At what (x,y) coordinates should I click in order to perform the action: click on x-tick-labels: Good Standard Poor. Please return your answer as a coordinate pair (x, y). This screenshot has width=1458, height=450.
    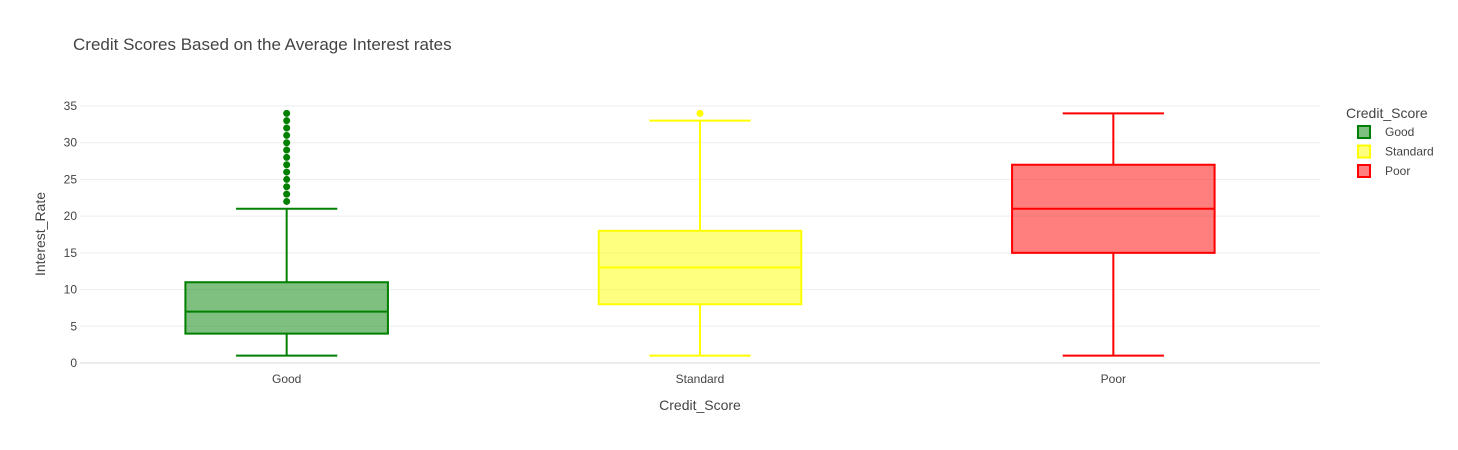
    Looking at the image, I should click on (699, 379).